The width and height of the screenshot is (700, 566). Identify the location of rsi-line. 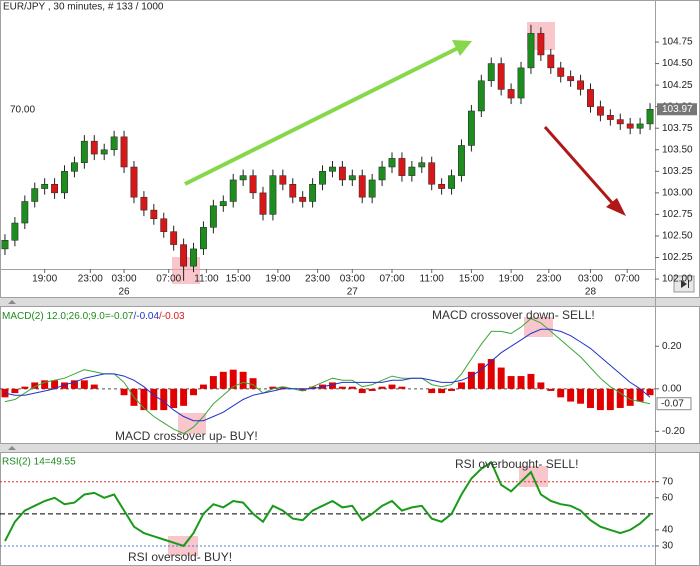
(327, 504).